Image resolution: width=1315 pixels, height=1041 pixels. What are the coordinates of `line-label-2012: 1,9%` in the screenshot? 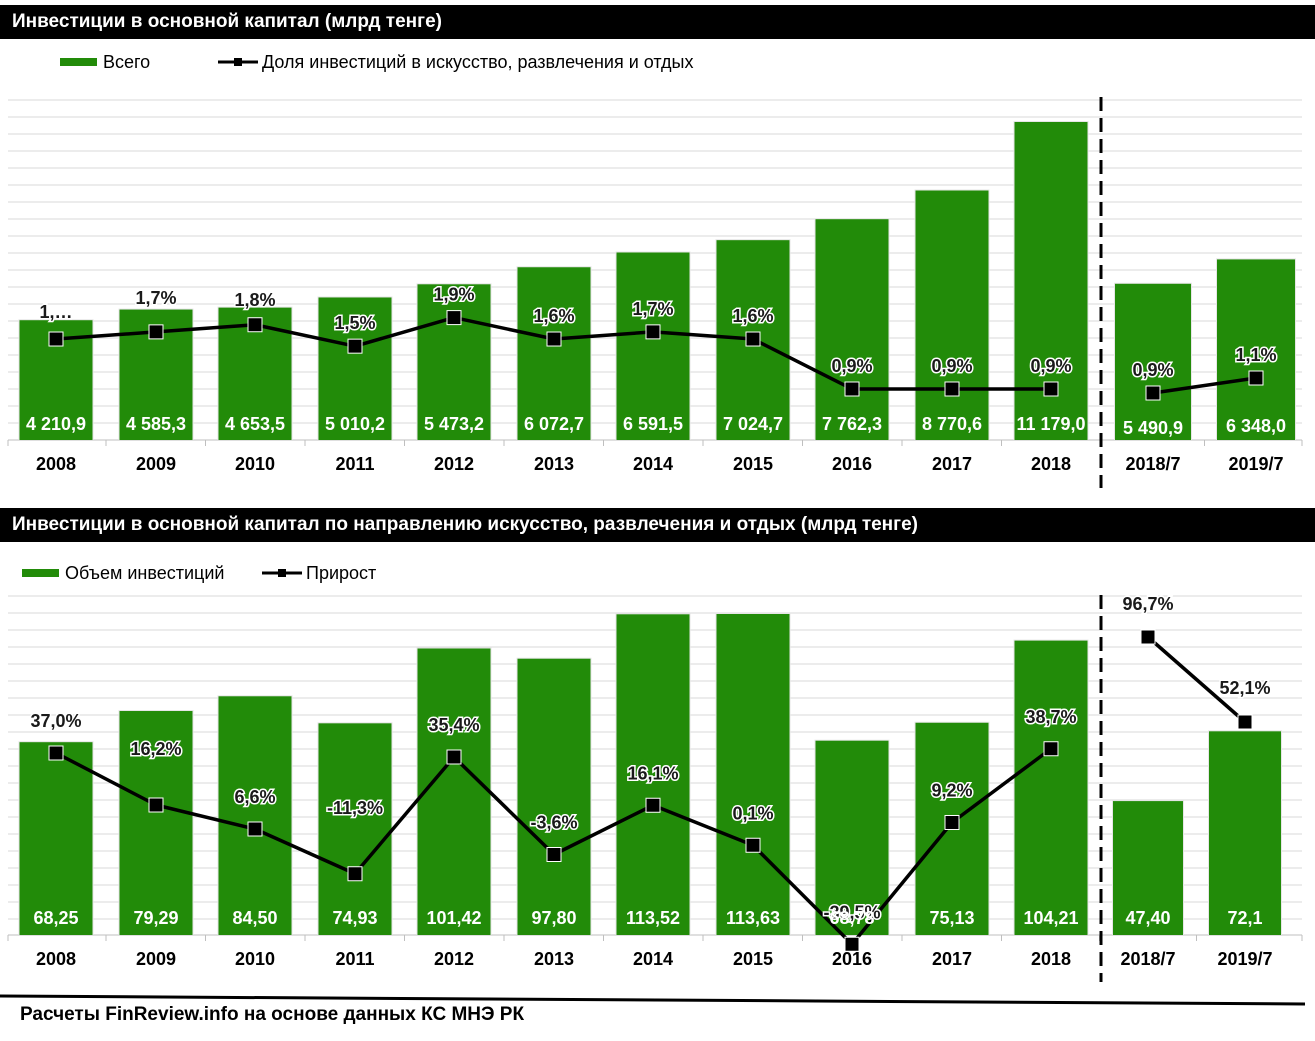 It's located at (453, 295).